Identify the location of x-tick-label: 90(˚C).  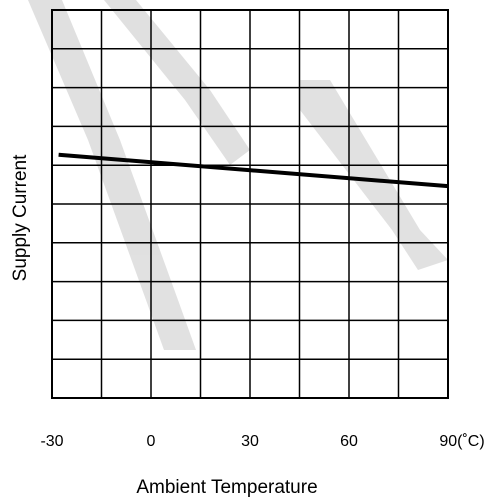
(461, 441).